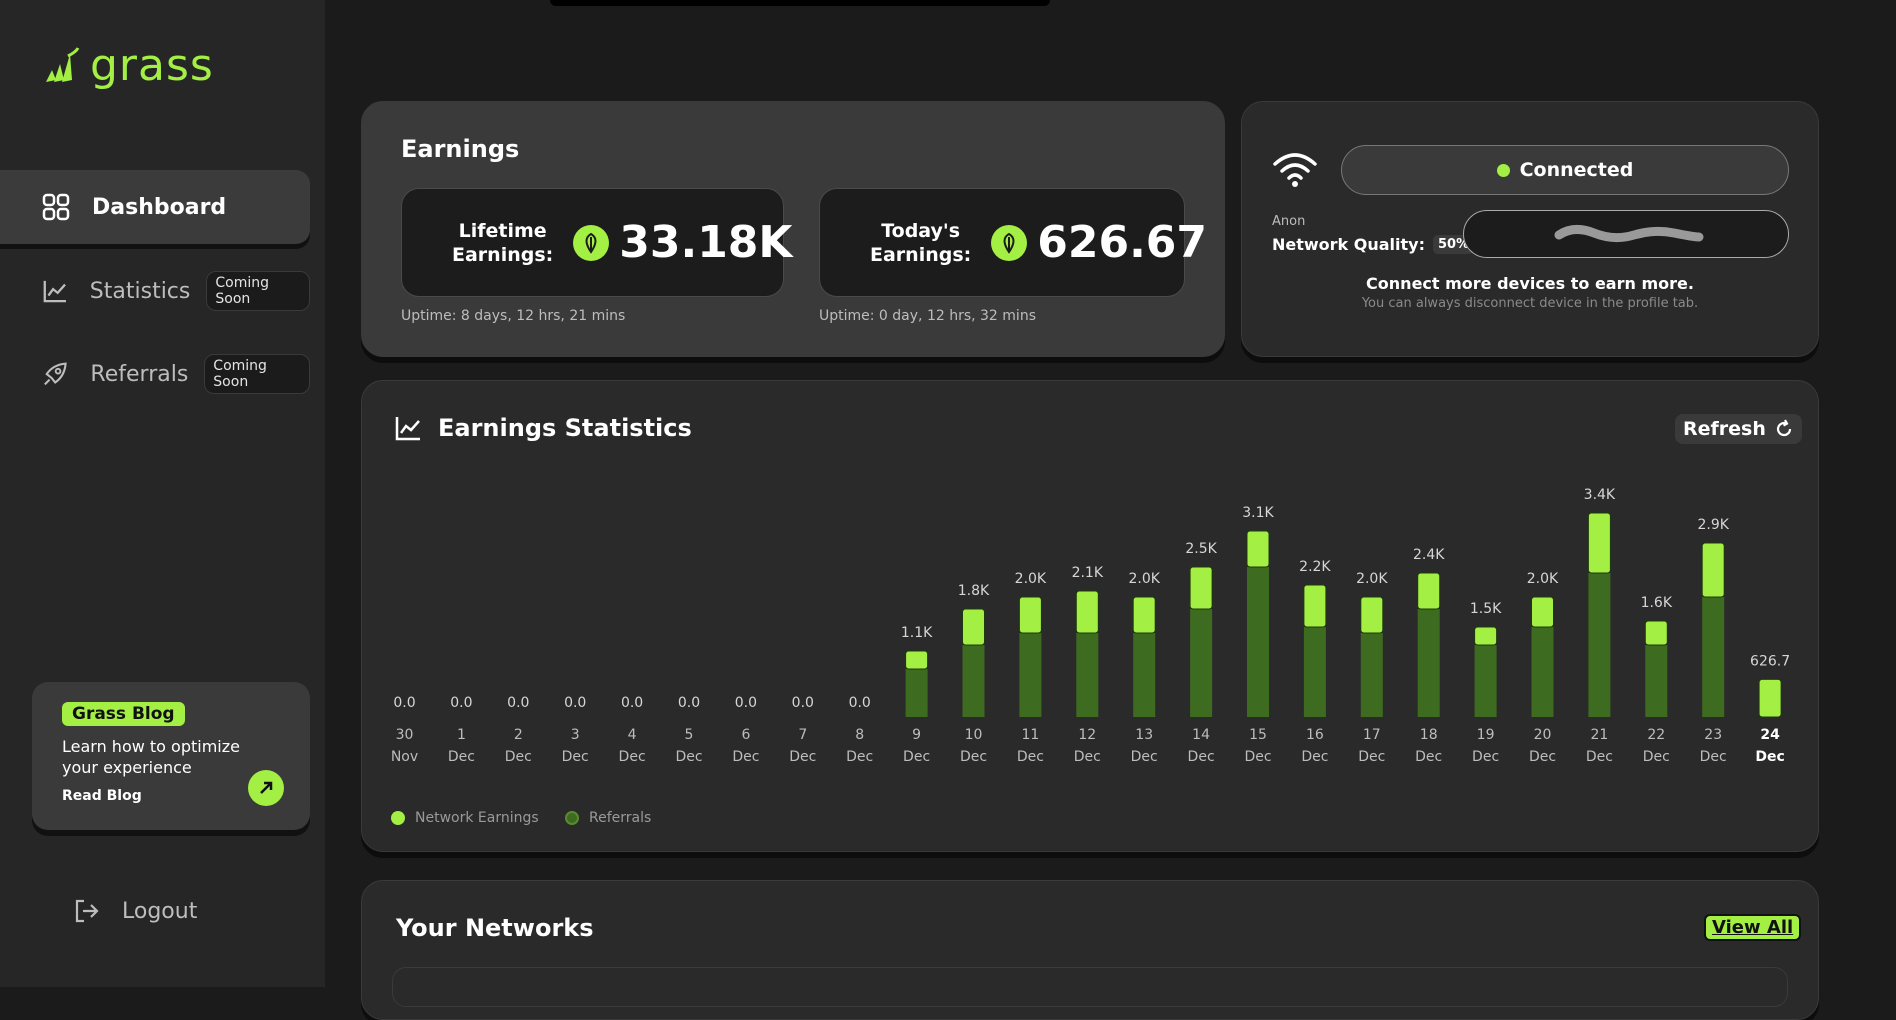  What do you see at coordinates (155, 207) in the screenshot?
I see `sidebar-item-dashboard: Dashboard` at bounding box center [155, 207].